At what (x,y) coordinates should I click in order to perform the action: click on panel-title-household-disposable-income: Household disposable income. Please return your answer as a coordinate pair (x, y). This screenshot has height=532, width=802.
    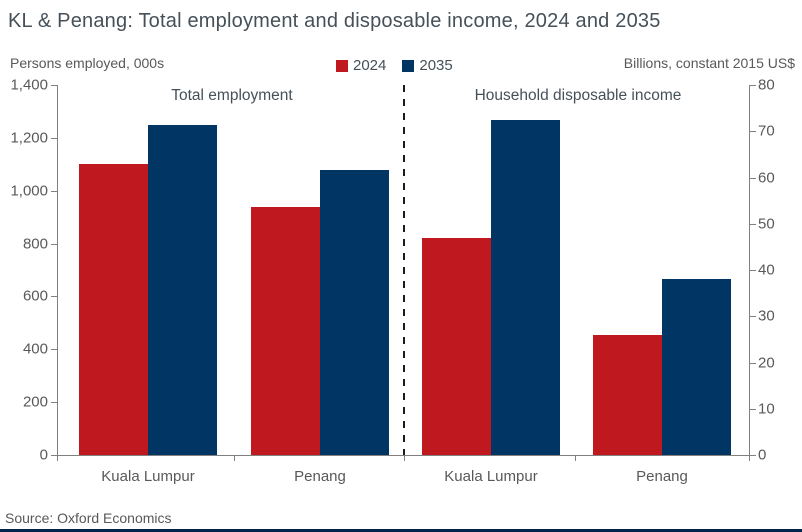
    Looking at the image, I should click on (578, 95).